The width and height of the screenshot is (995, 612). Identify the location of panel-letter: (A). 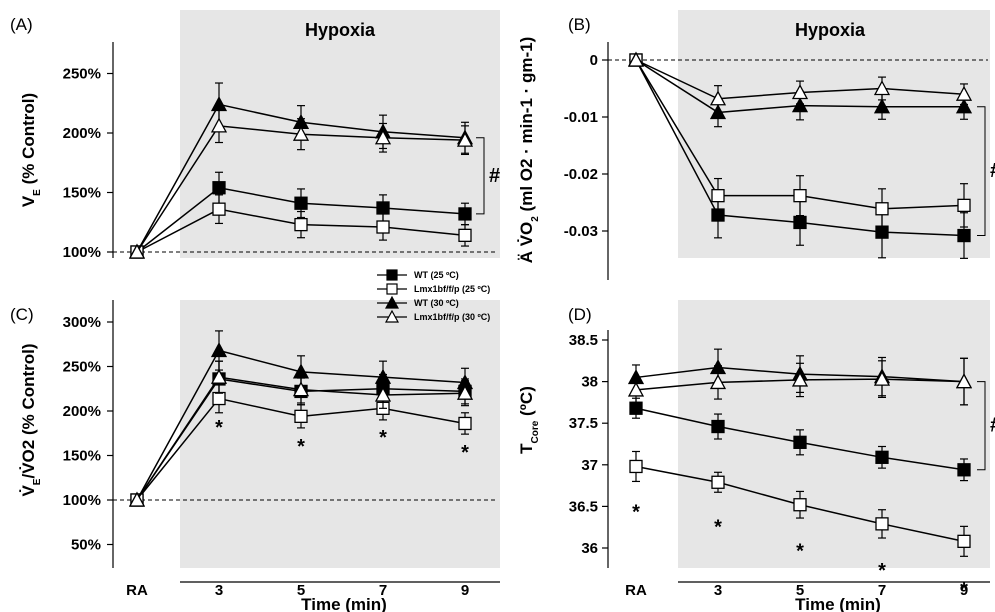
(21, 24).